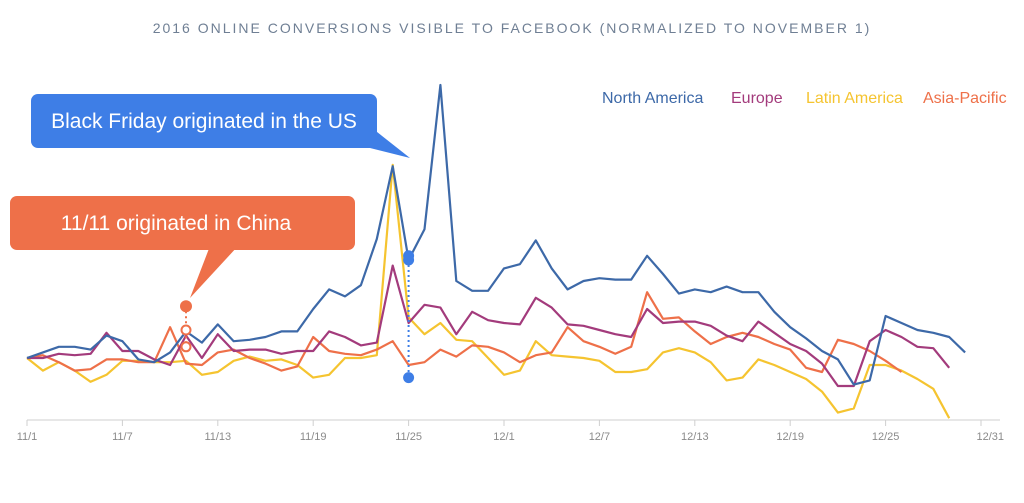 The image size is (1024, 503). Describe the element at coordinates (599, 437) in the screenshot. I see `x-tick-label: 12/7` at that location.